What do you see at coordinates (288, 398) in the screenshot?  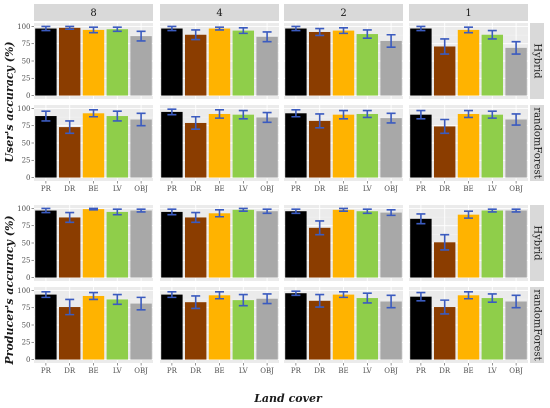 I see `x-axis-title: Land cover` at bounding box center [288, 398].